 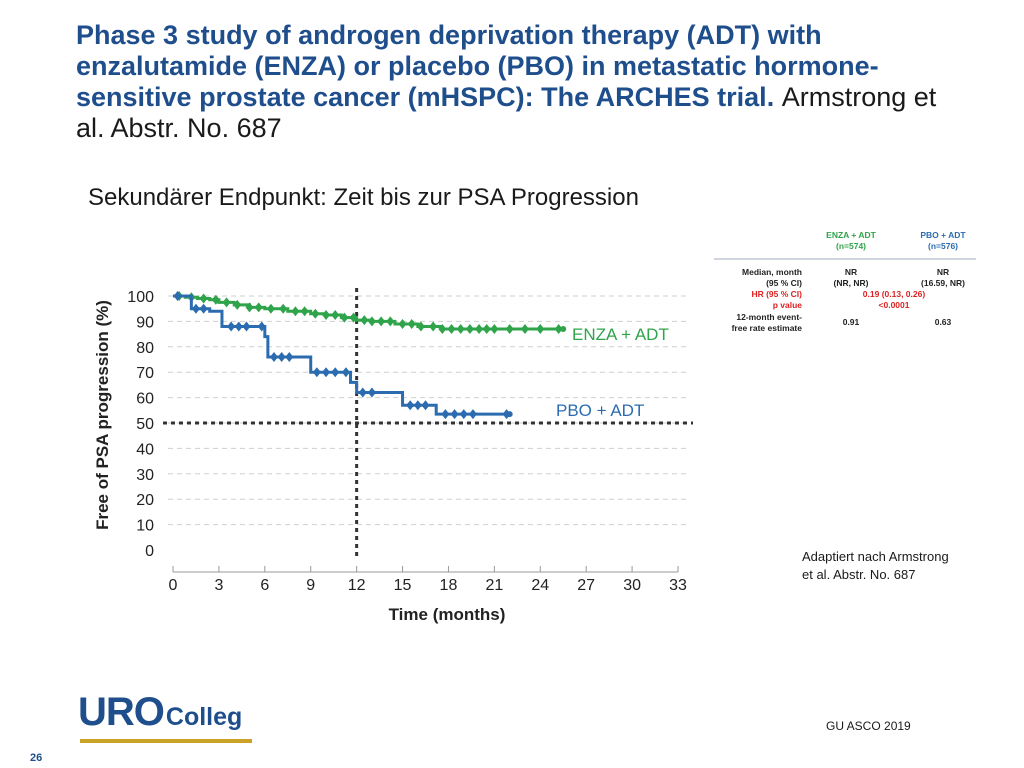 What do you see at coordinates (851, 322) in the screenshot?
I see `stats-enza-12m: 0.91` at bounding box center [851, 322].